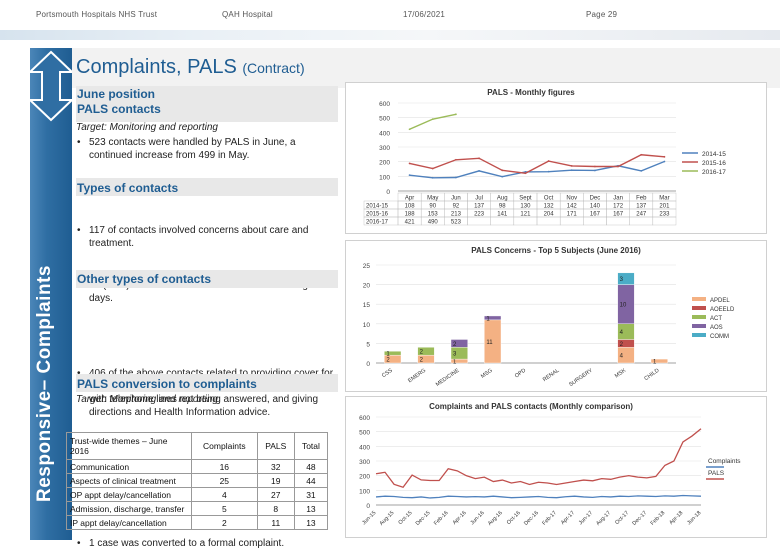  I want to click on x-tick-label: Aug-17, so click(603, 518).